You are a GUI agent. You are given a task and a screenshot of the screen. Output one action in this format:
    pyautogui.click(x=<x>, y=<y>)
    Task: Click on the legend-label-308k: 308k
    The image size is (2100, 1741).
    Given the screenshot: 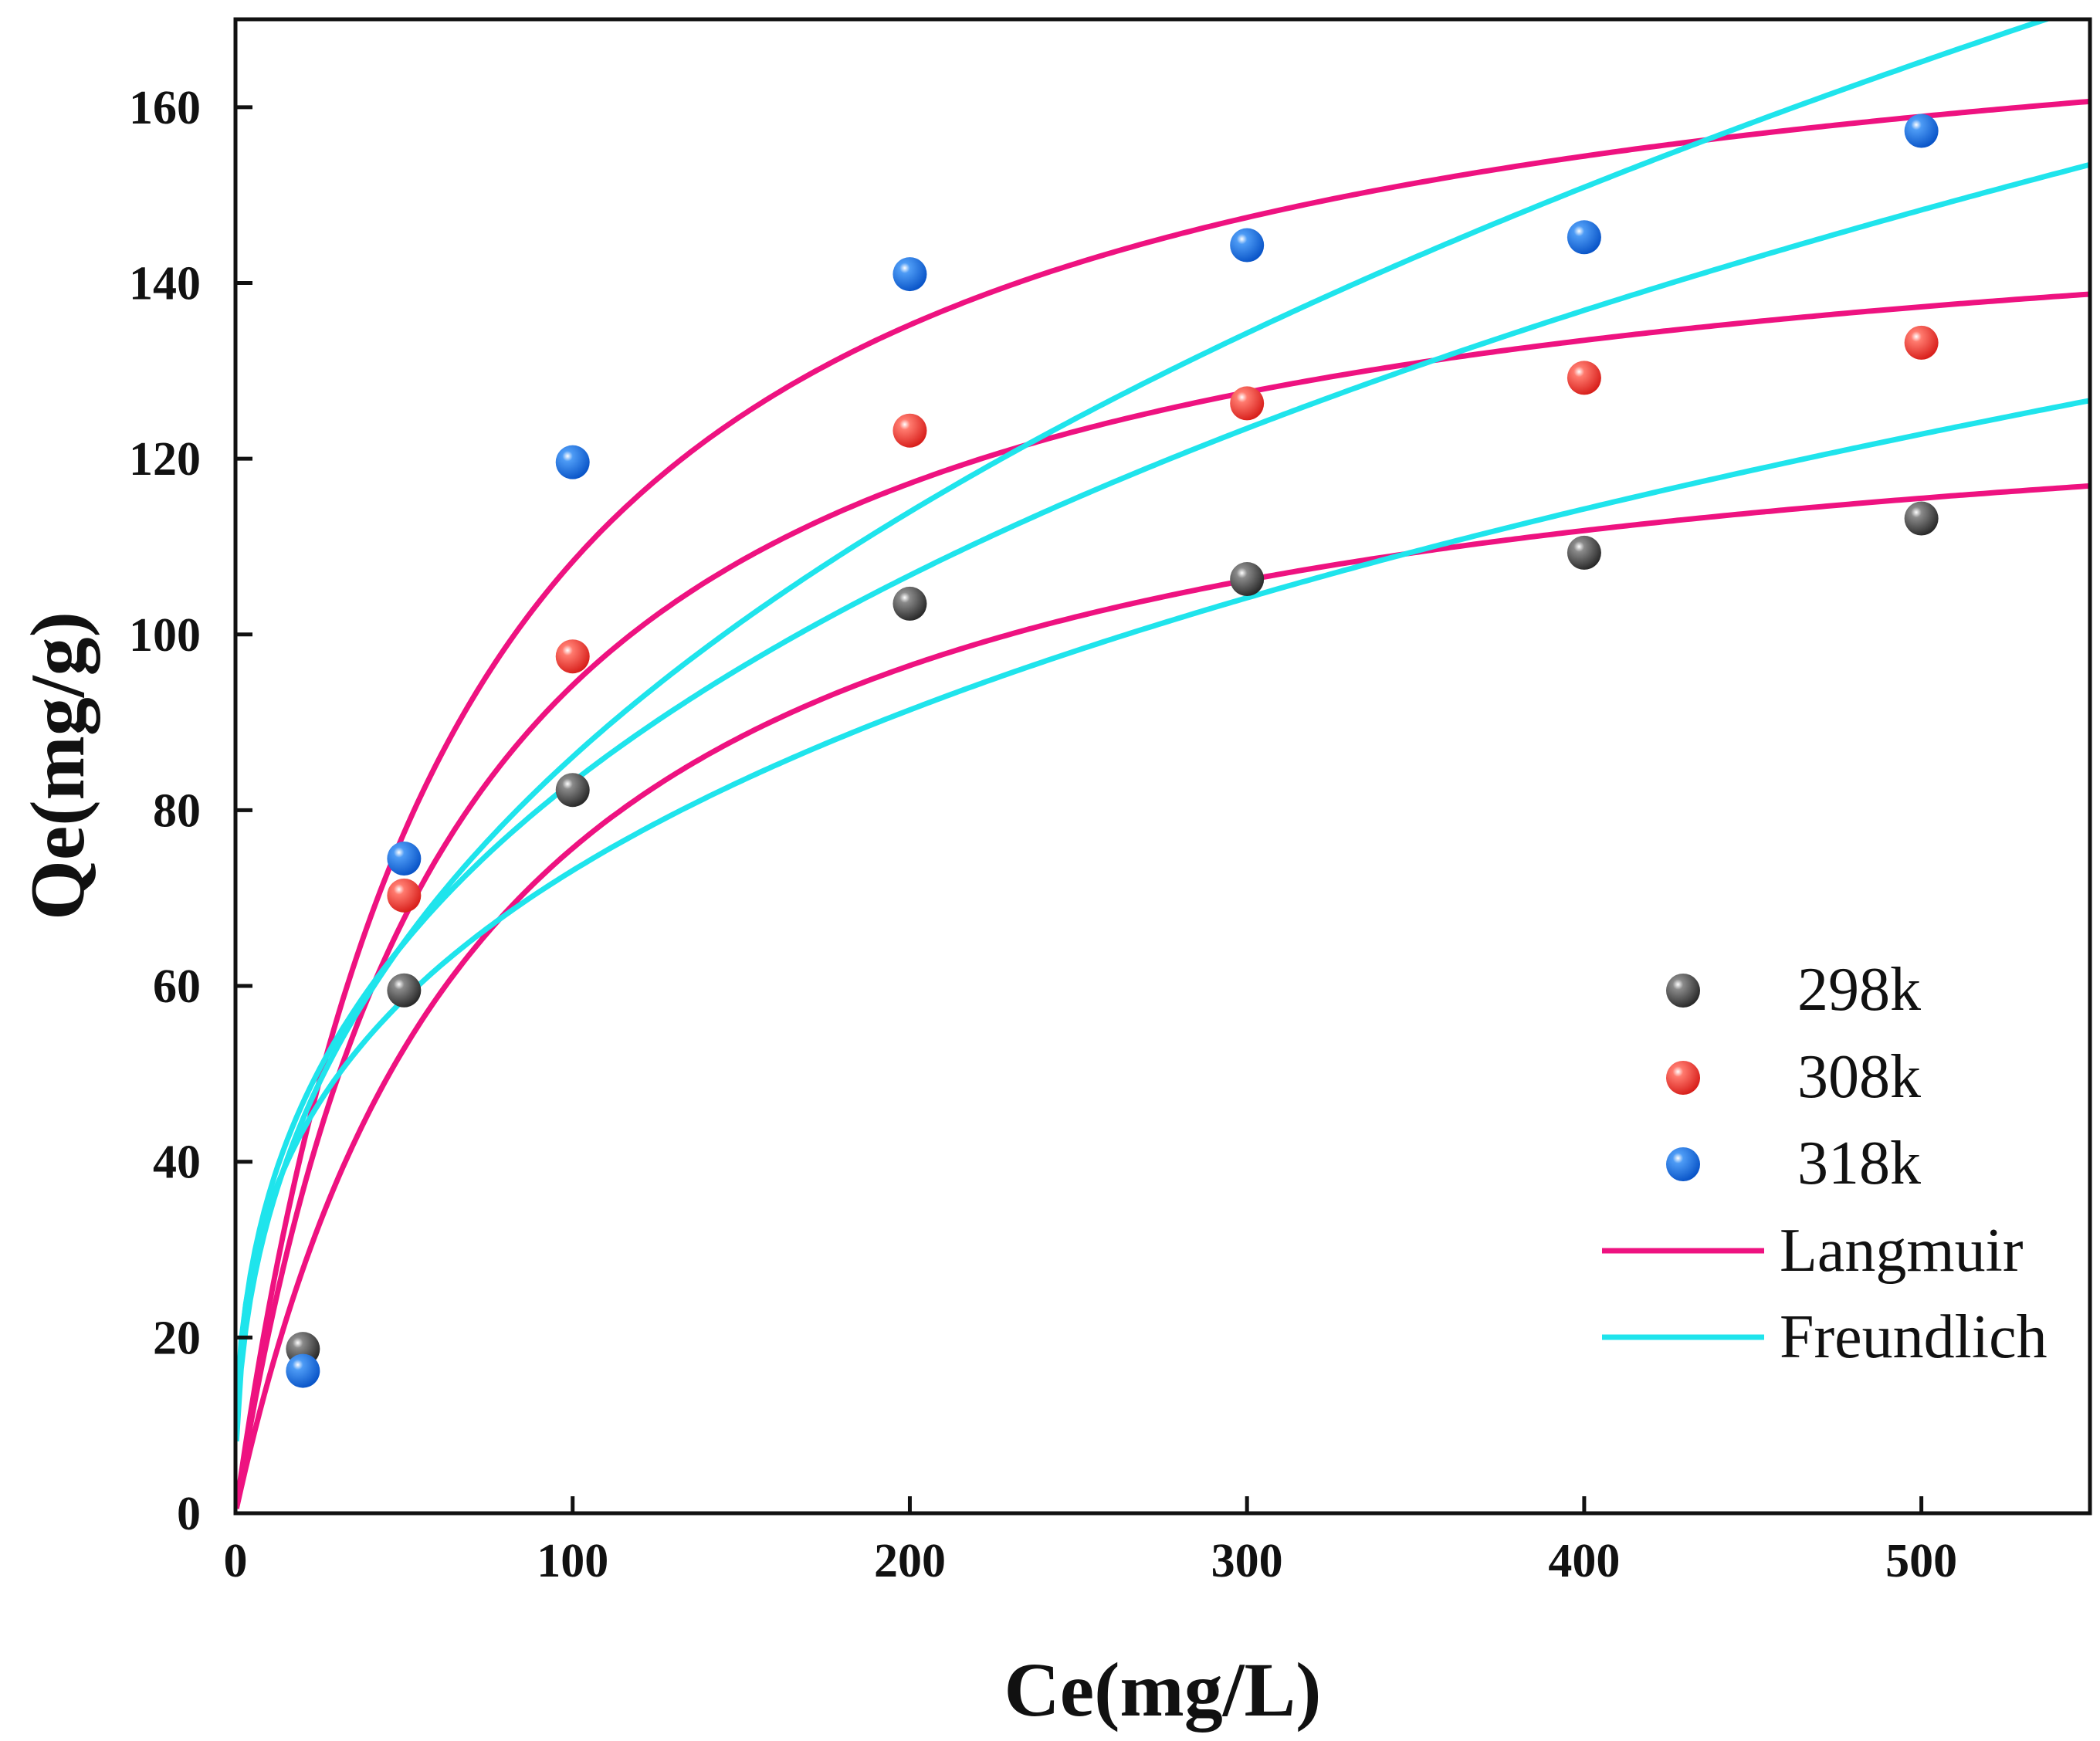 What is the action you would take?
    pyautogui.click(x=1859, y=1077)
    